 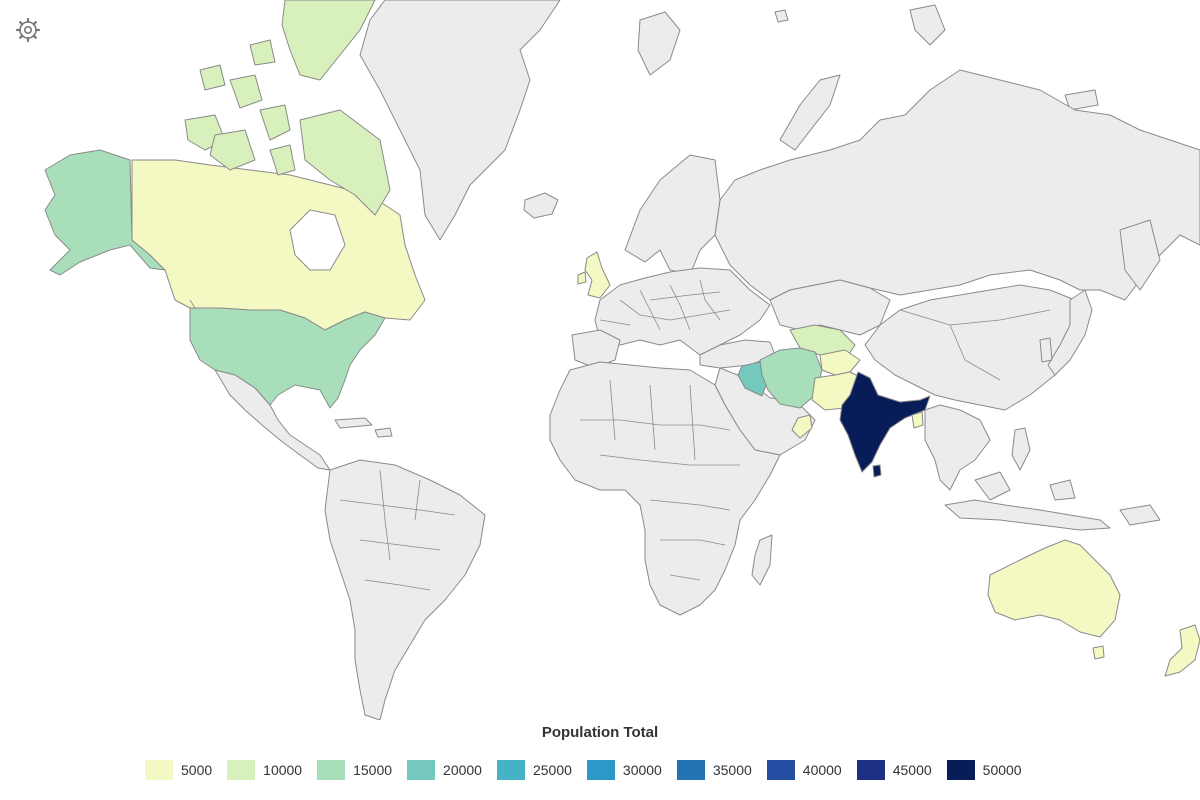 I want to click on region-iceland, so click(x=541, y=205).